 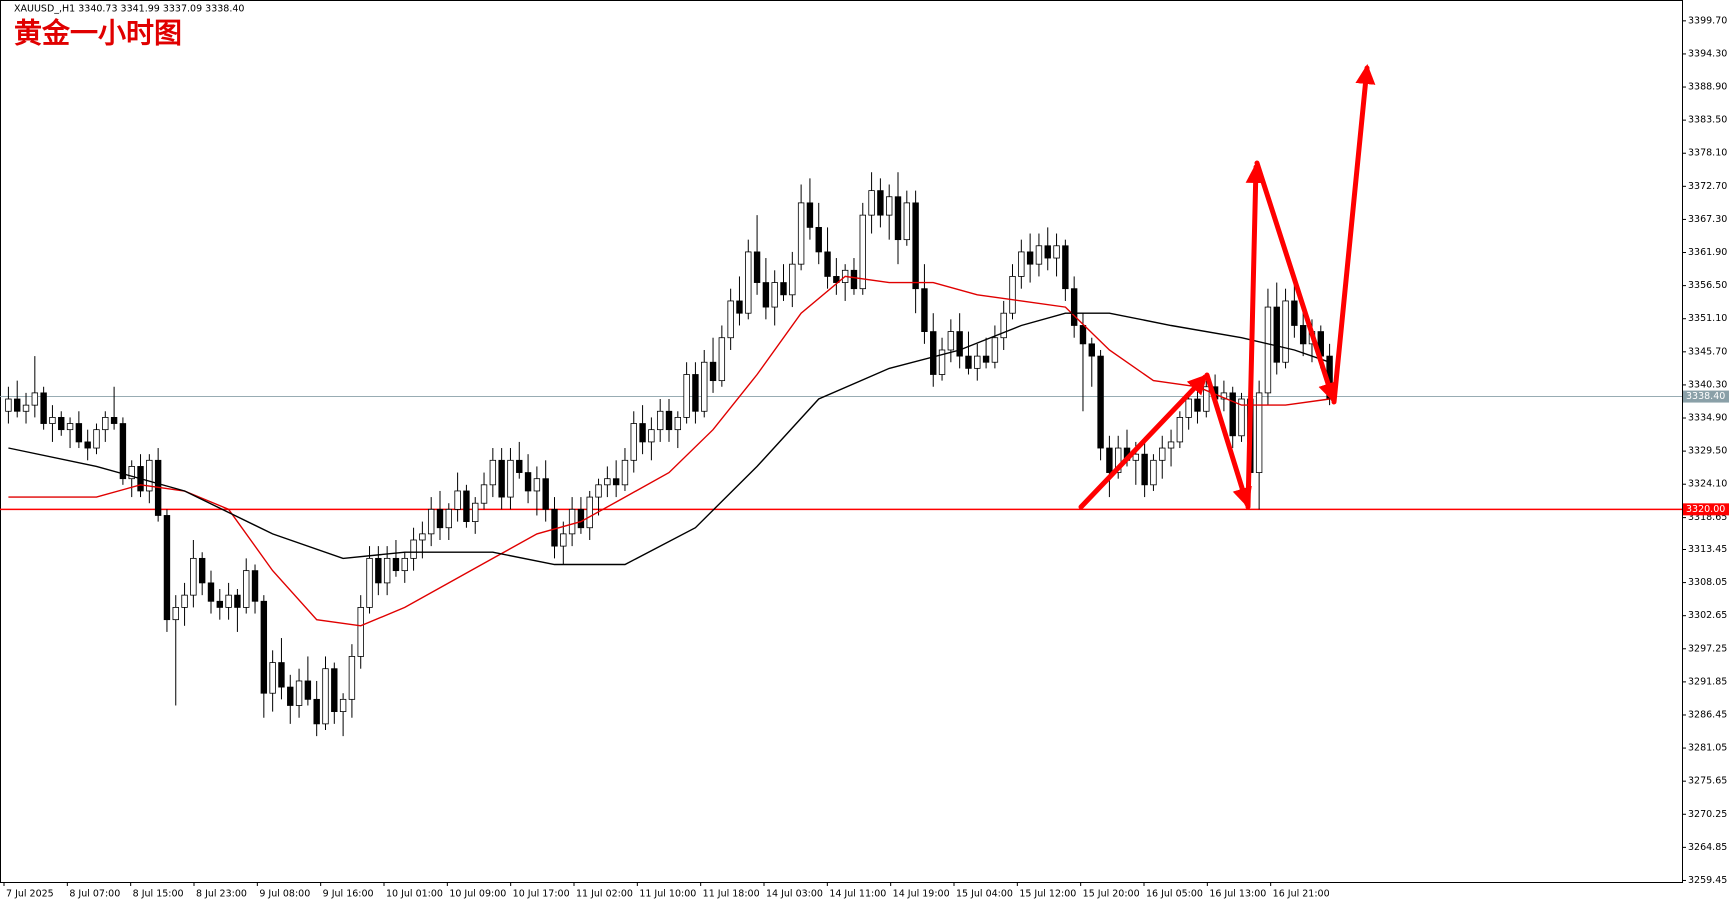 What do you see at coordinates (1707, 318) in the screenshot?
I see `y-tick-label: 3351.10` at bounding box center [1707, 318].